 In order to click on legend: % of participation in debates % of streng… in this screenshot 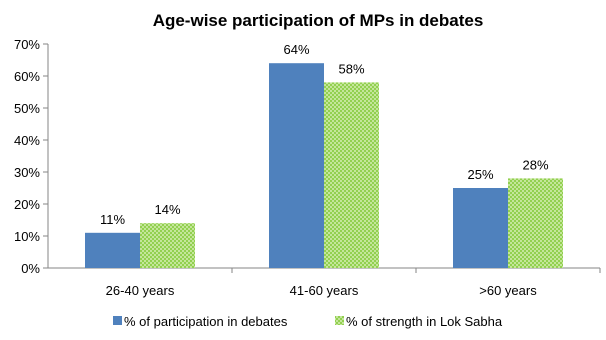, I will do `click(308, 321)`.